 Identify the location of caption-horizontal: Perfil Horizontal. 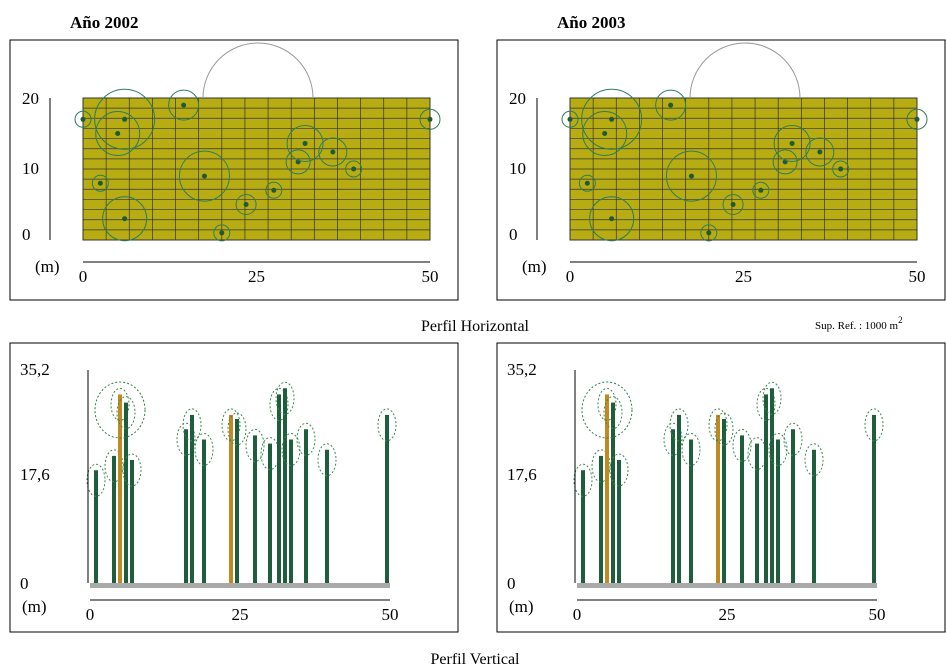
(475, 326).